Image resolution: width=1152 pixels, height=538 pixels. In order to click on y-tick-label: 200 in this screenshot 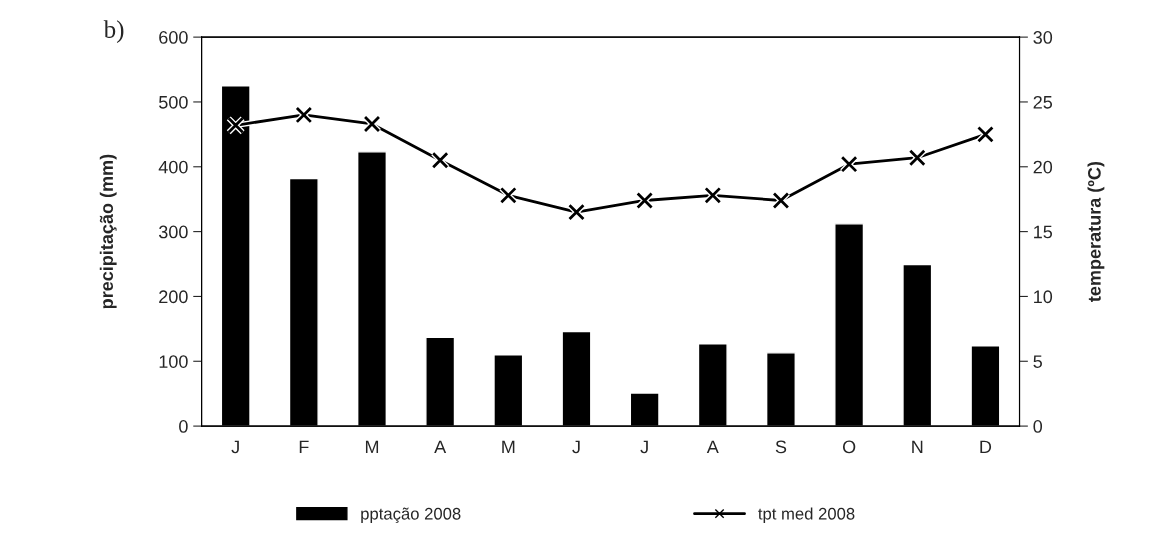, I will do `click(173, 297)`.